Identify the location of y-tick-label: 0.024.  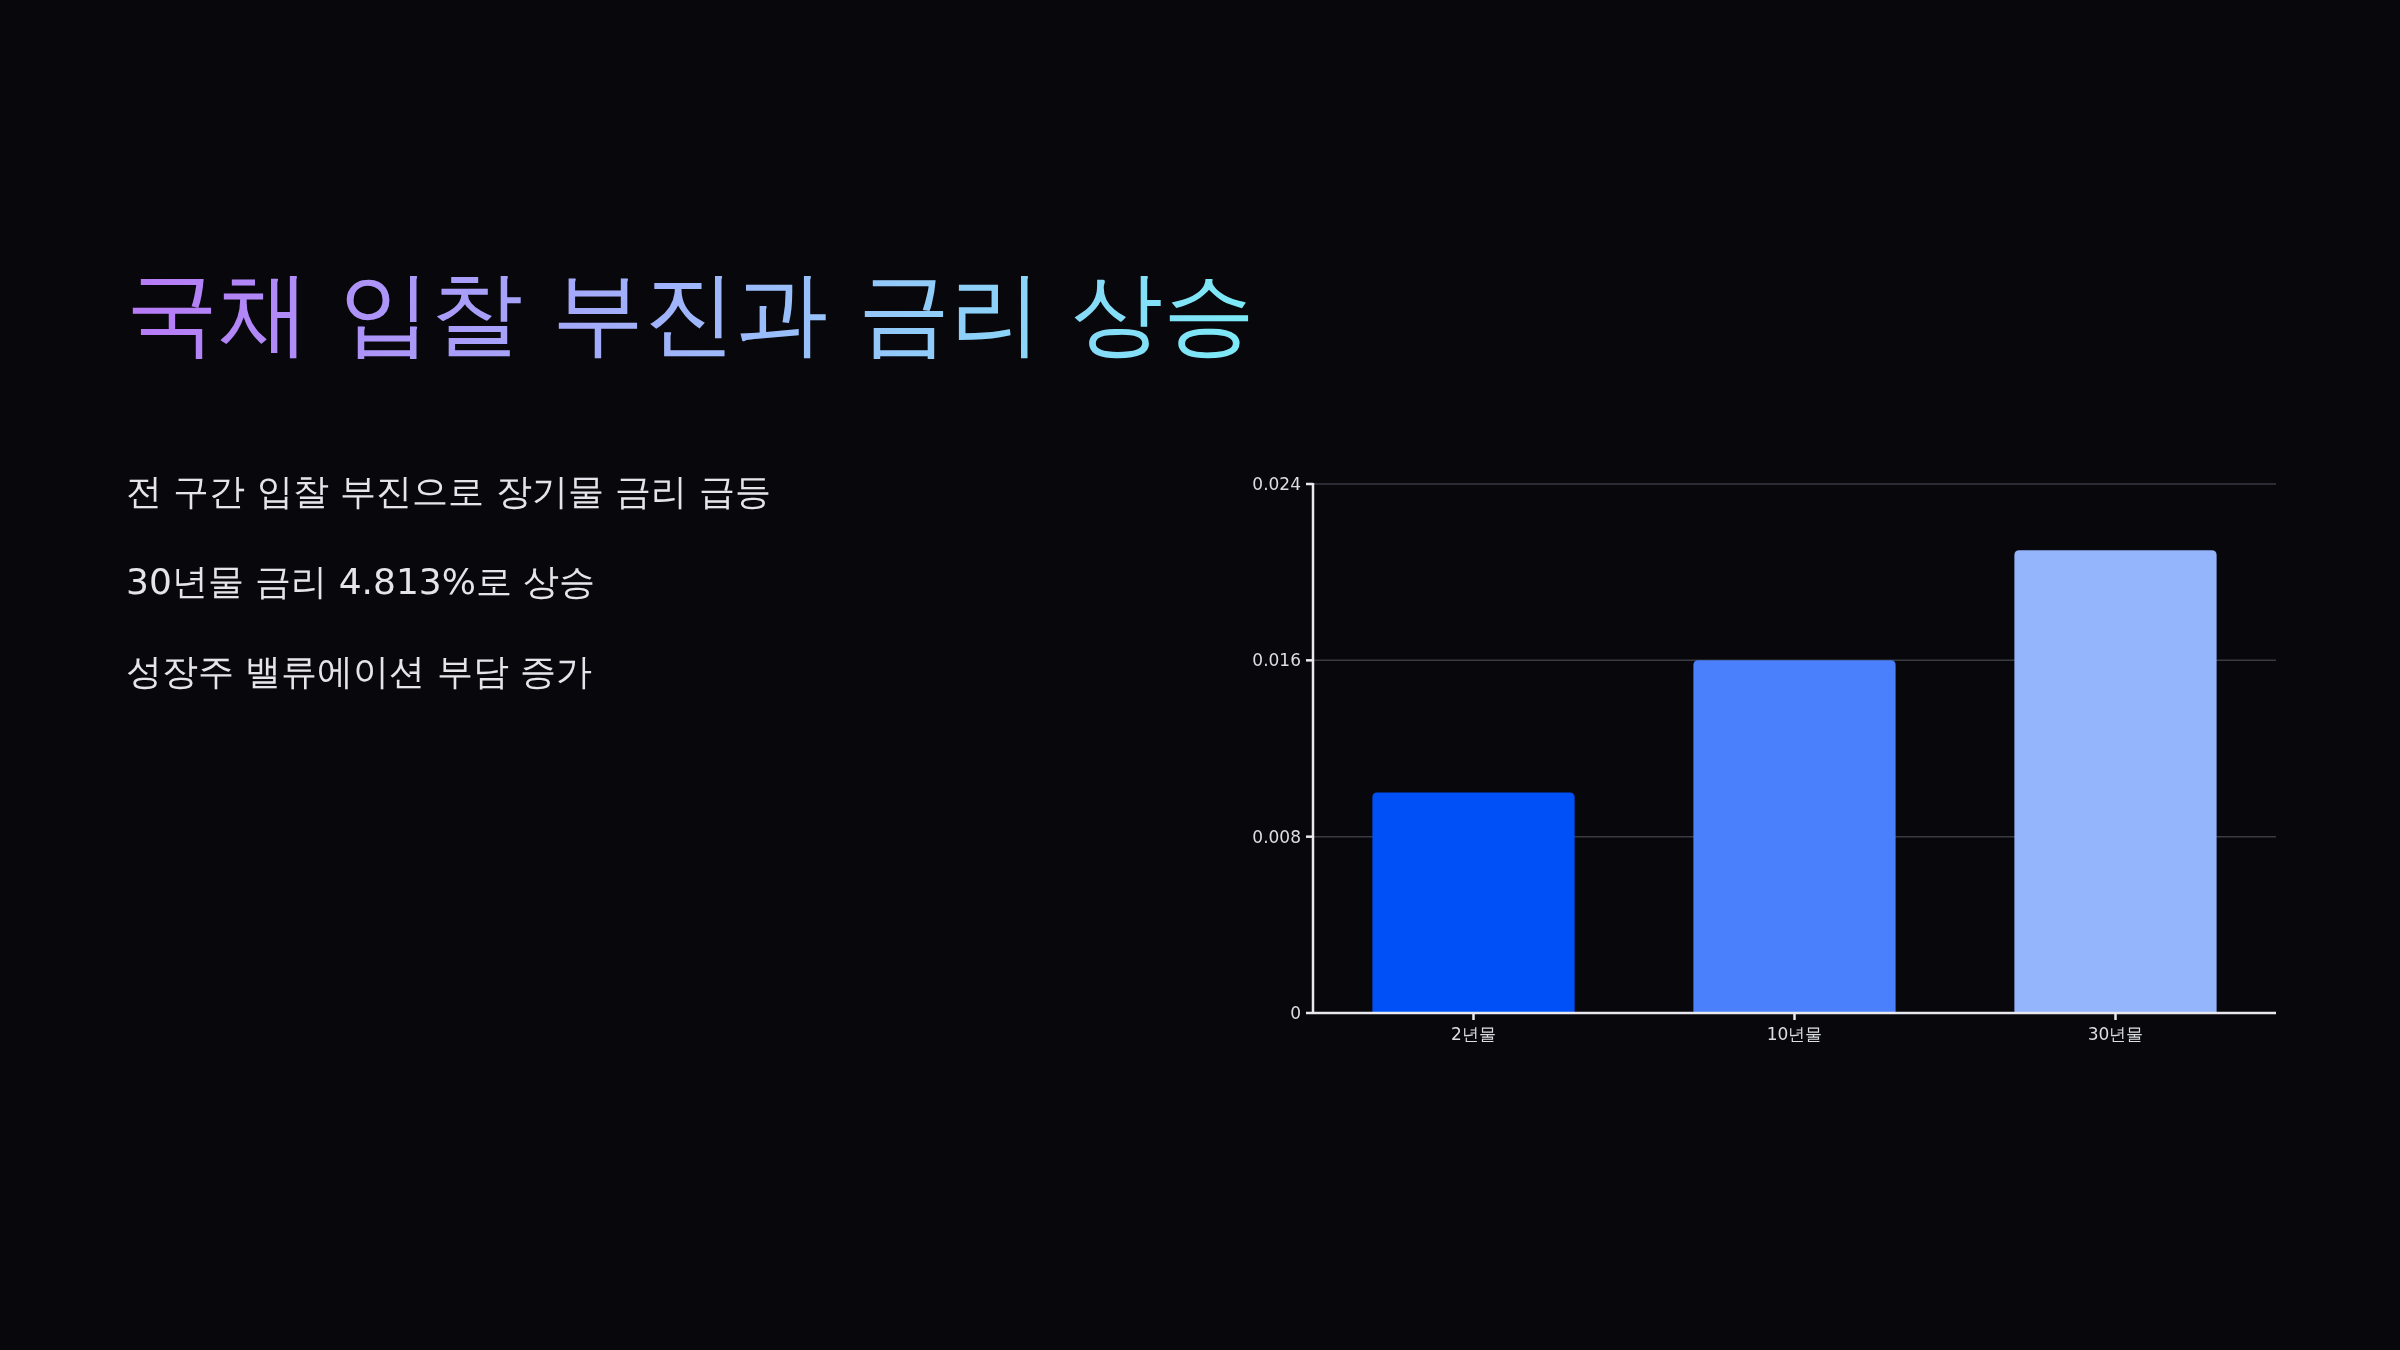
(1276, 484).